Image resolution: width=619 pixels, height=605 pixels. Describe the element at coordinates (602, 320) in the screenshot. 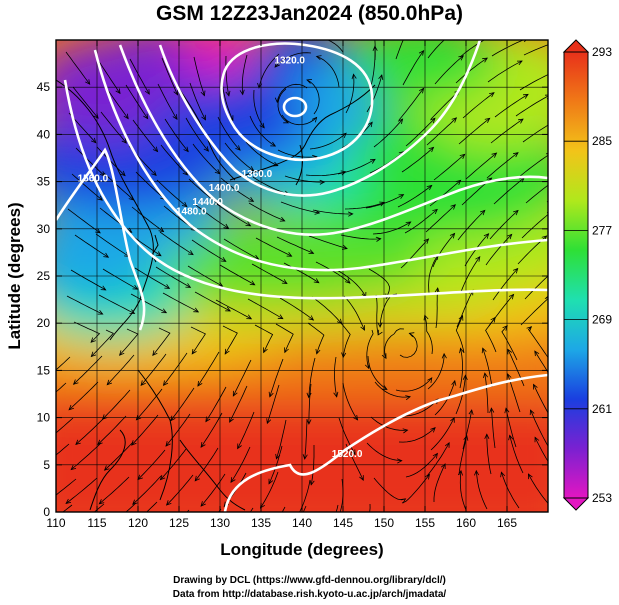

I see `colorbar-tick-label: 269` at that location.